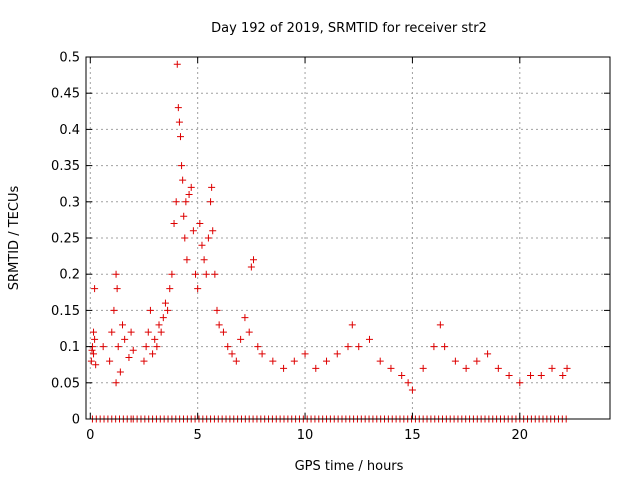 This screenshot has height=480, width=640. I want to click on x-tick-label: 5, so click(198, 435).